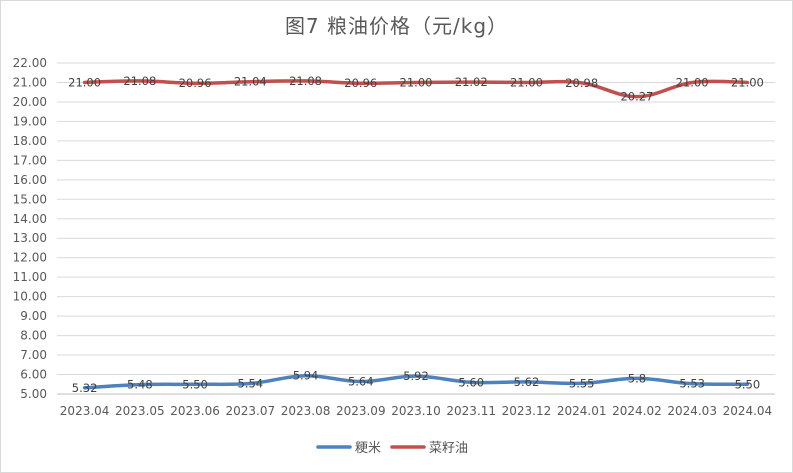 The image size is (793, 473). I want to click on data-label: 5.64, so click(361, 382).